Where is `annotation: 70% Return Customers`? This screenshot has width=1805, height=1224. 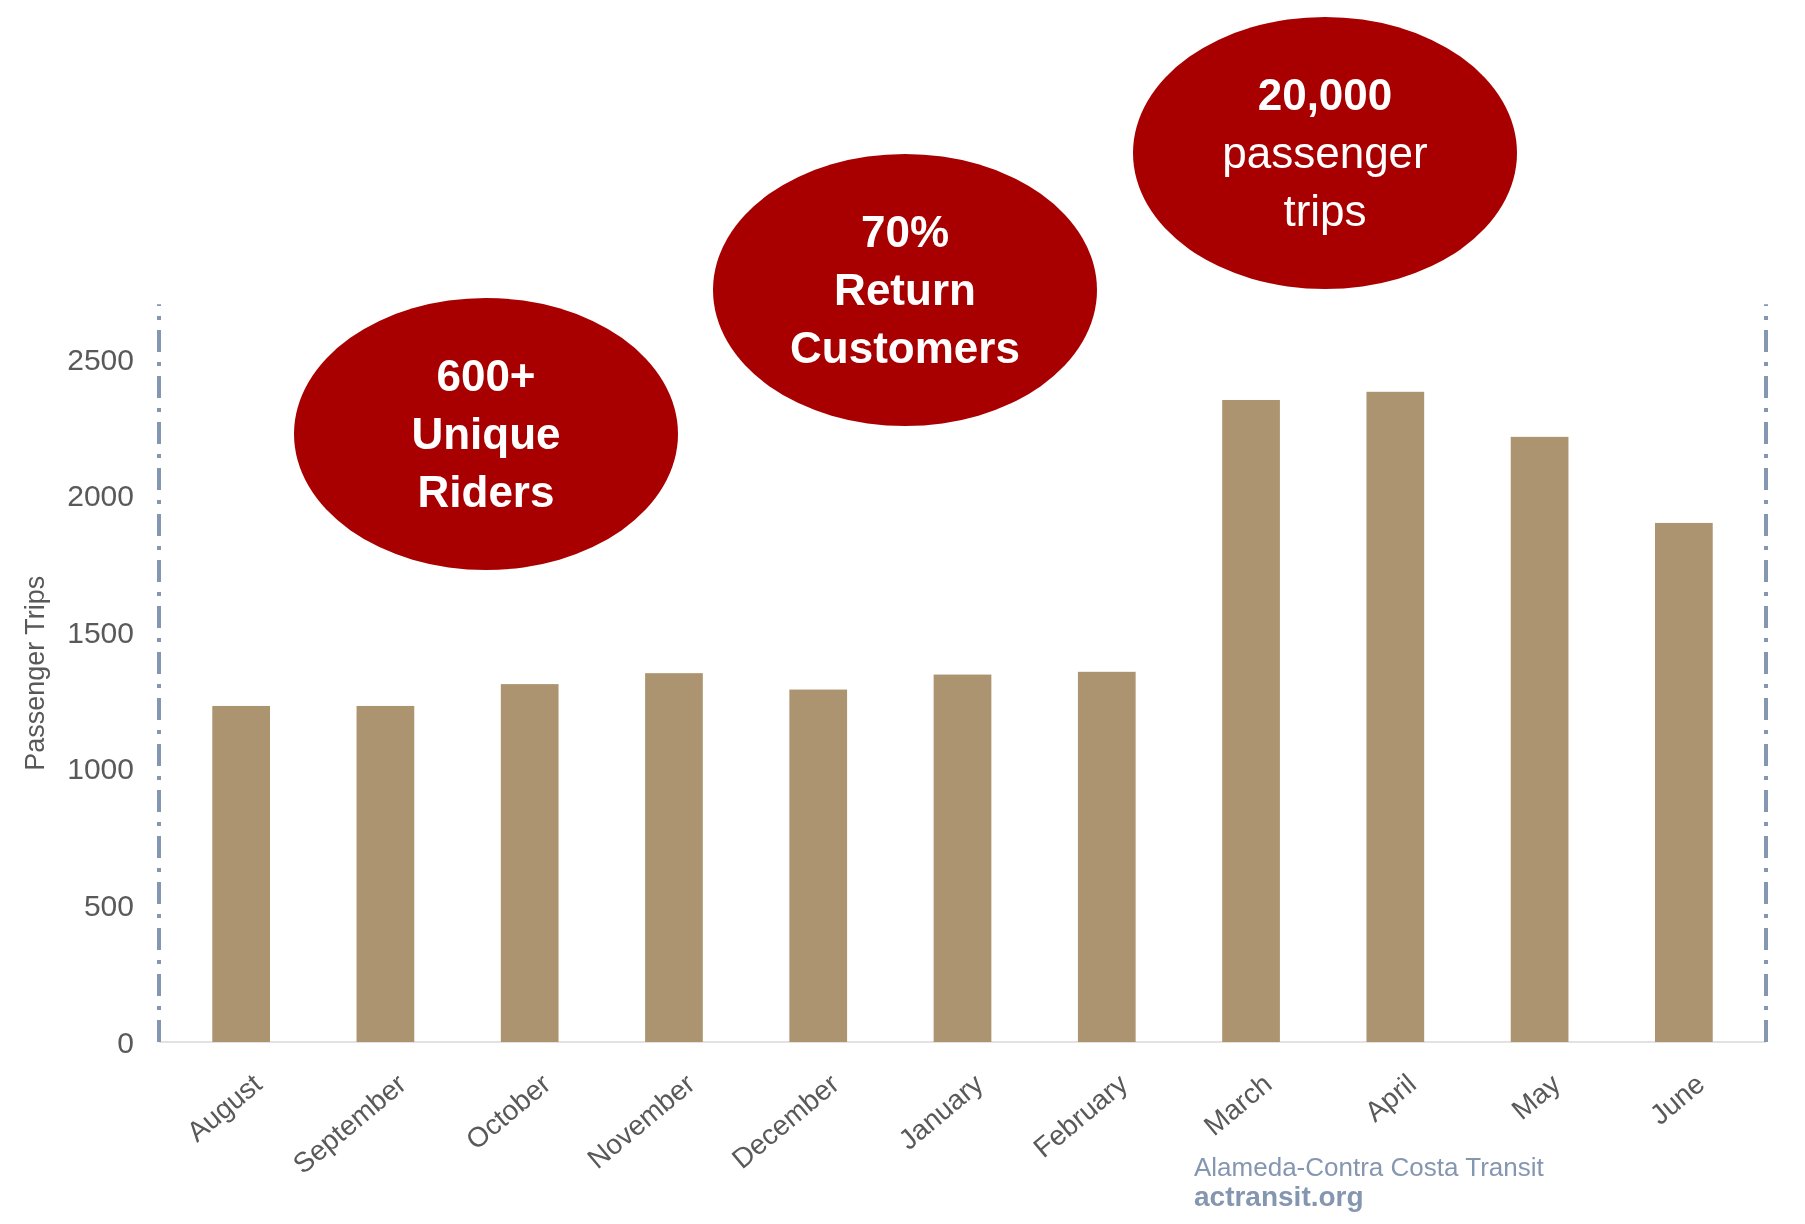
annotation: 70% Return Customers is located at coordinates (905, 290).